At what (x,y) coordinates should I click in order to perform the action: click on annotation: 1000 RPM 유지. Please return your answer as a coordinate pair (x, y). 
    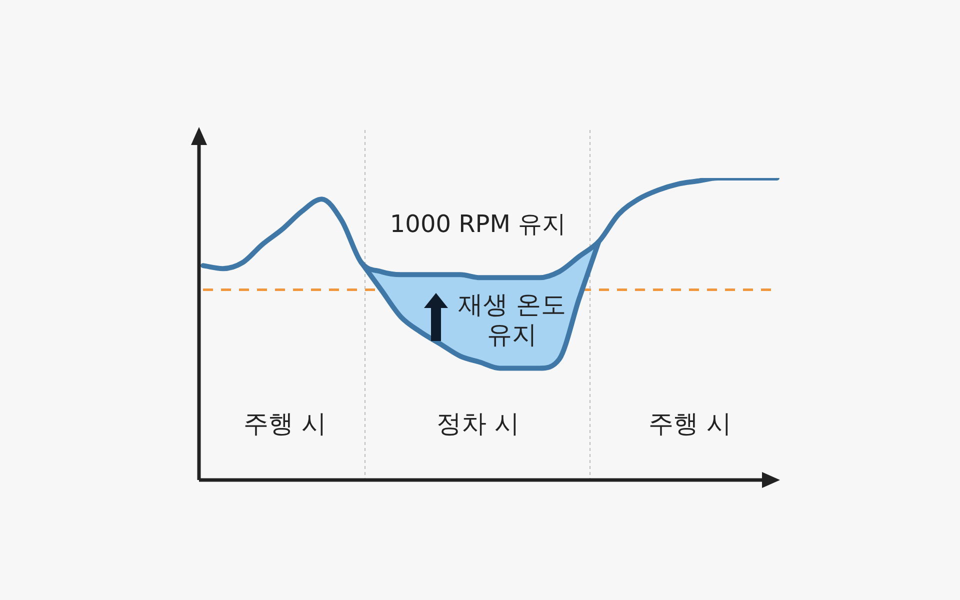
    Looking at the image, I should click on (478, 224).